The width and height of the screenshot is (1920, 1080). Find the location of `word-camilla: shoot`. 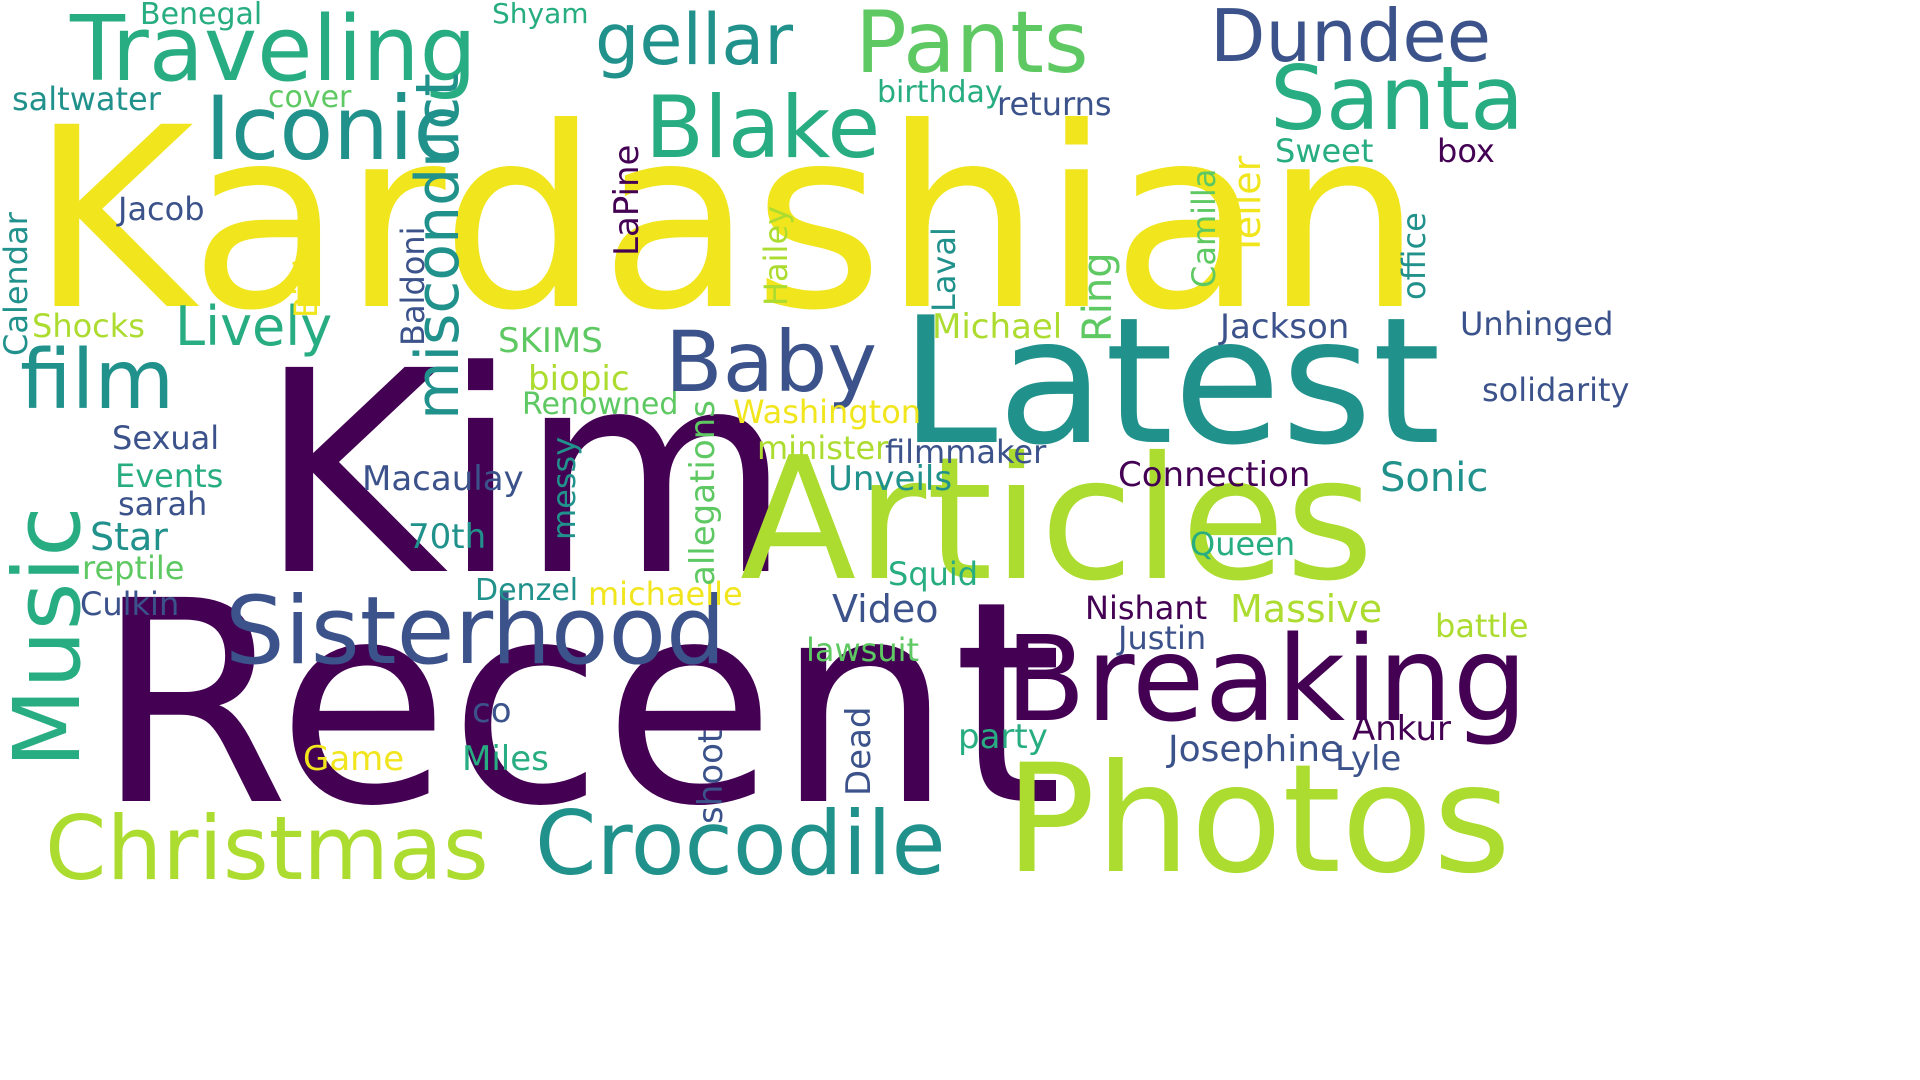

word-camilla: shoot is located at coordinates (711, 776).